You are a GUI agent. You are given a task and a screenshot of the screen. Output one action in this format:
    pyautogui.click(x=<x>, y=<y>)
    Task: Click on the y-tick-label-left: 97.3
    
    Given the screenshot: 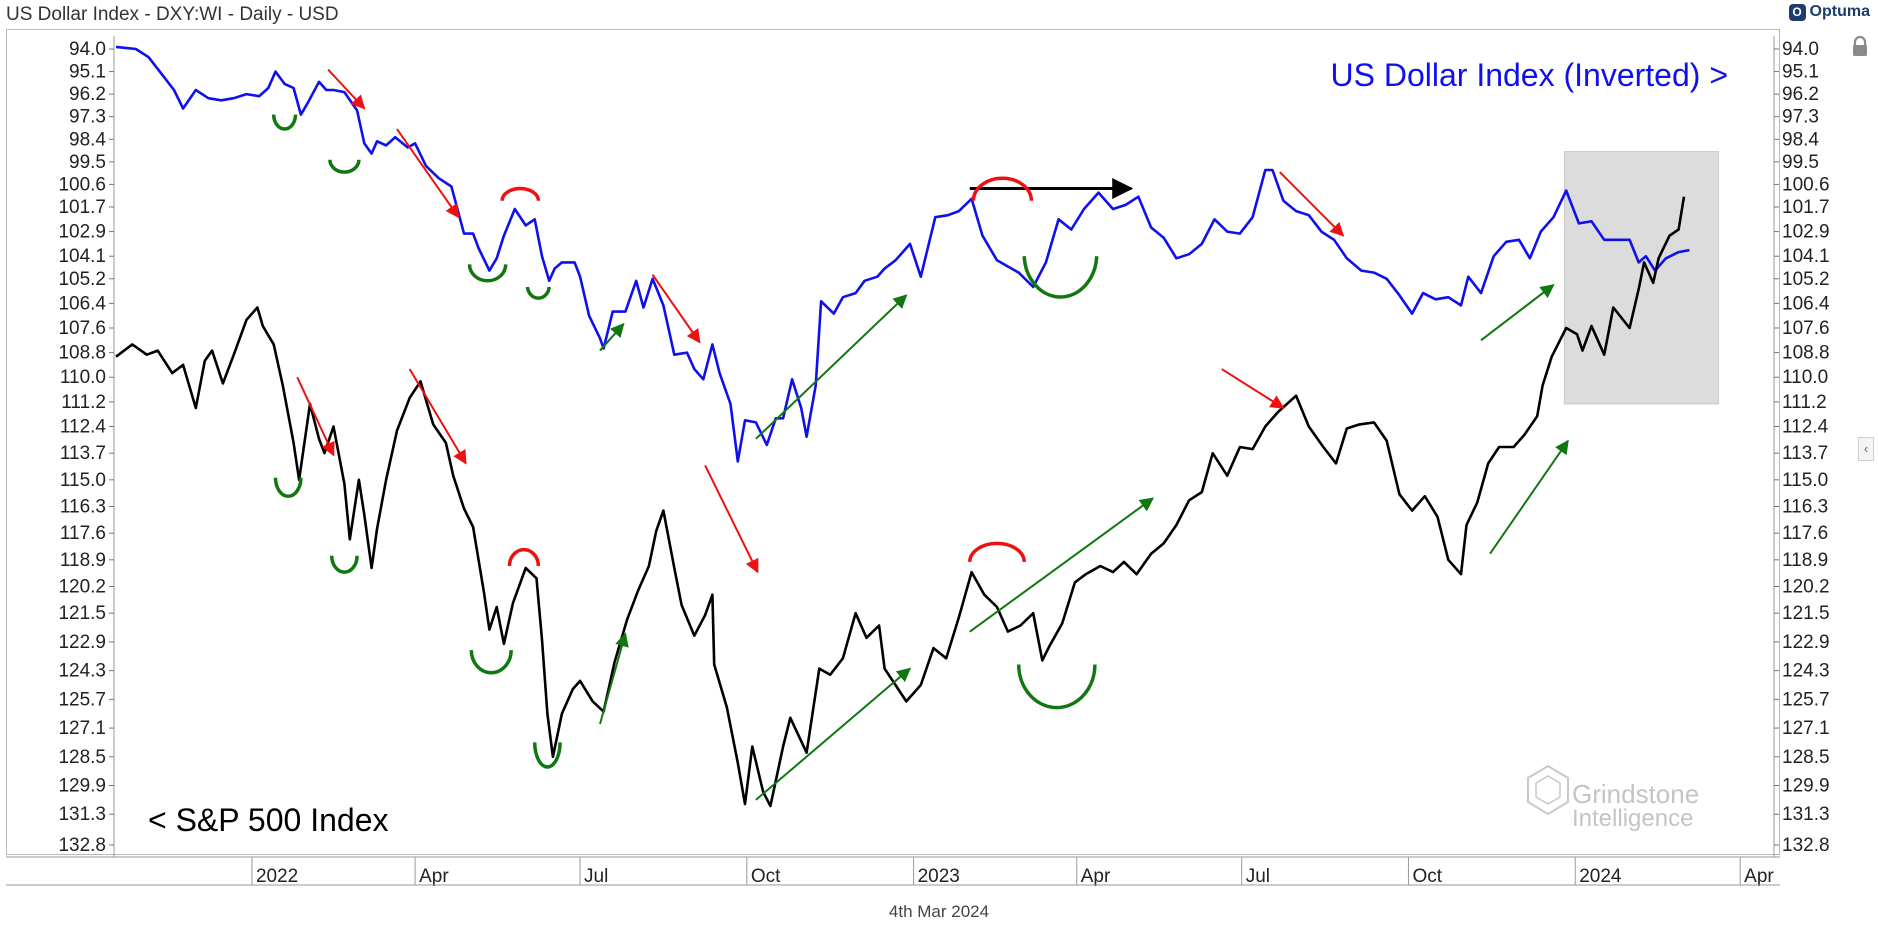 What is the action you would take?
    pyautogui.click(x=87, y=117)
    